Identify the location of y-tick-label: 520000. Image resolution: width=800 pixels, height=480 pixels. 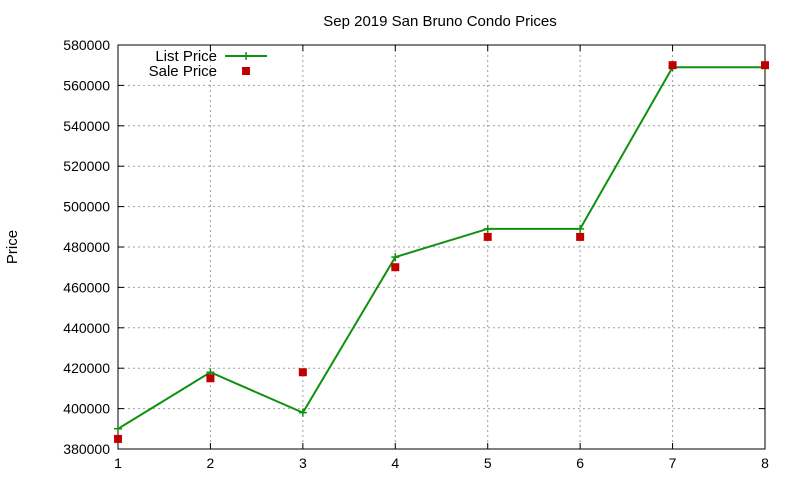
(86, 166).